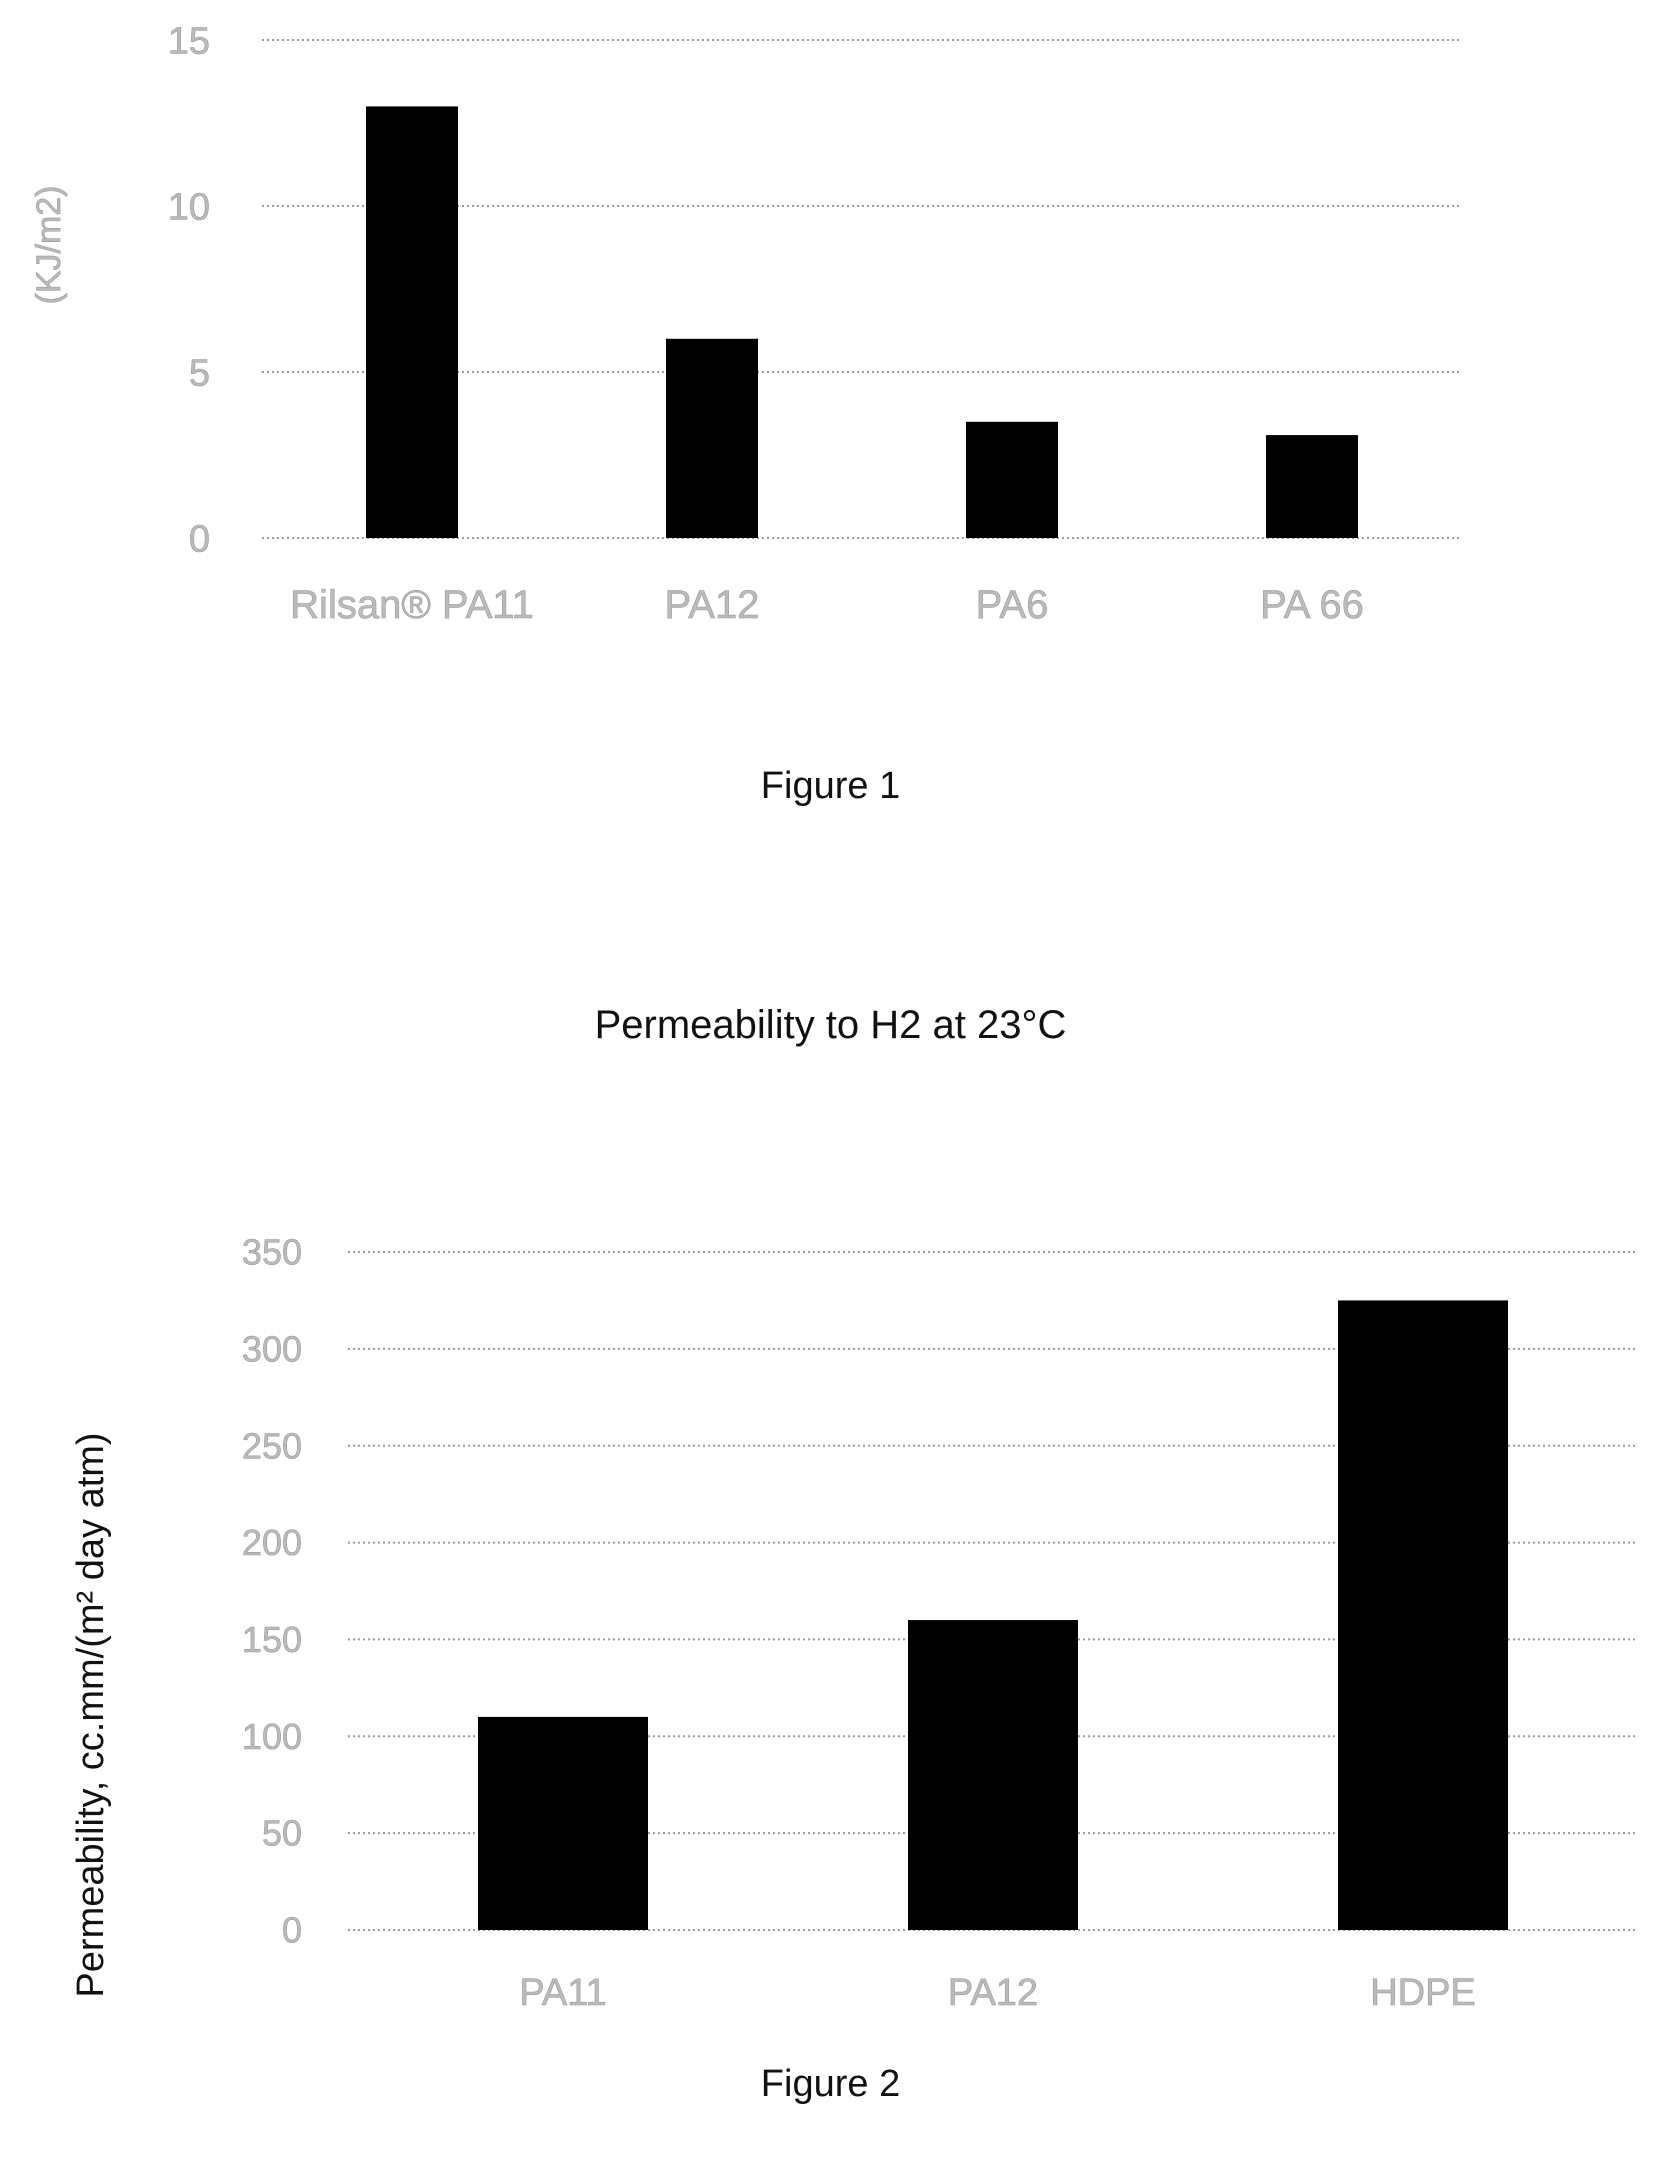  I want to click on figure1-y-axis-label: (KJ/m2), so click(49, 245).